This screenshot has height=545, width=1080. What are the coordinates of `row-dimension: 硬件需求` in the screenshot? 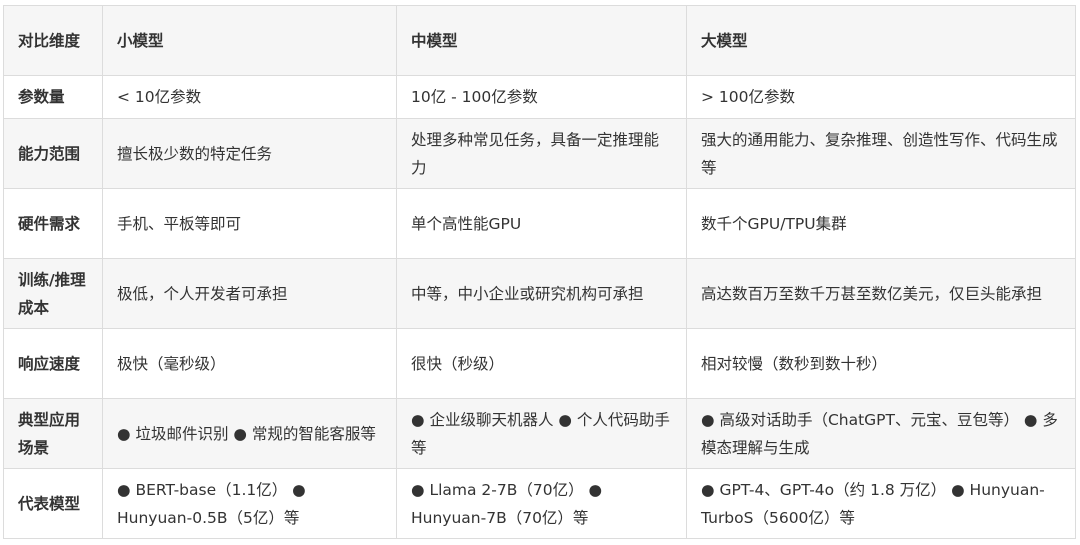 It's located at (53, 223).